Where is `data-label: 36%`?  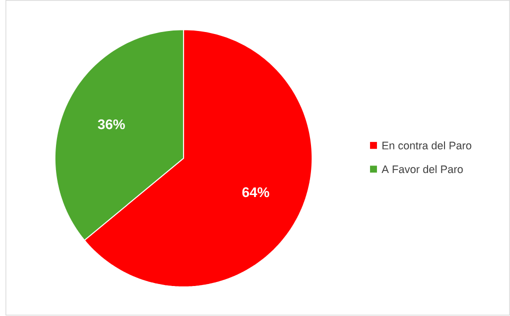
data-label: 36% is located at coordinates (111, 125).